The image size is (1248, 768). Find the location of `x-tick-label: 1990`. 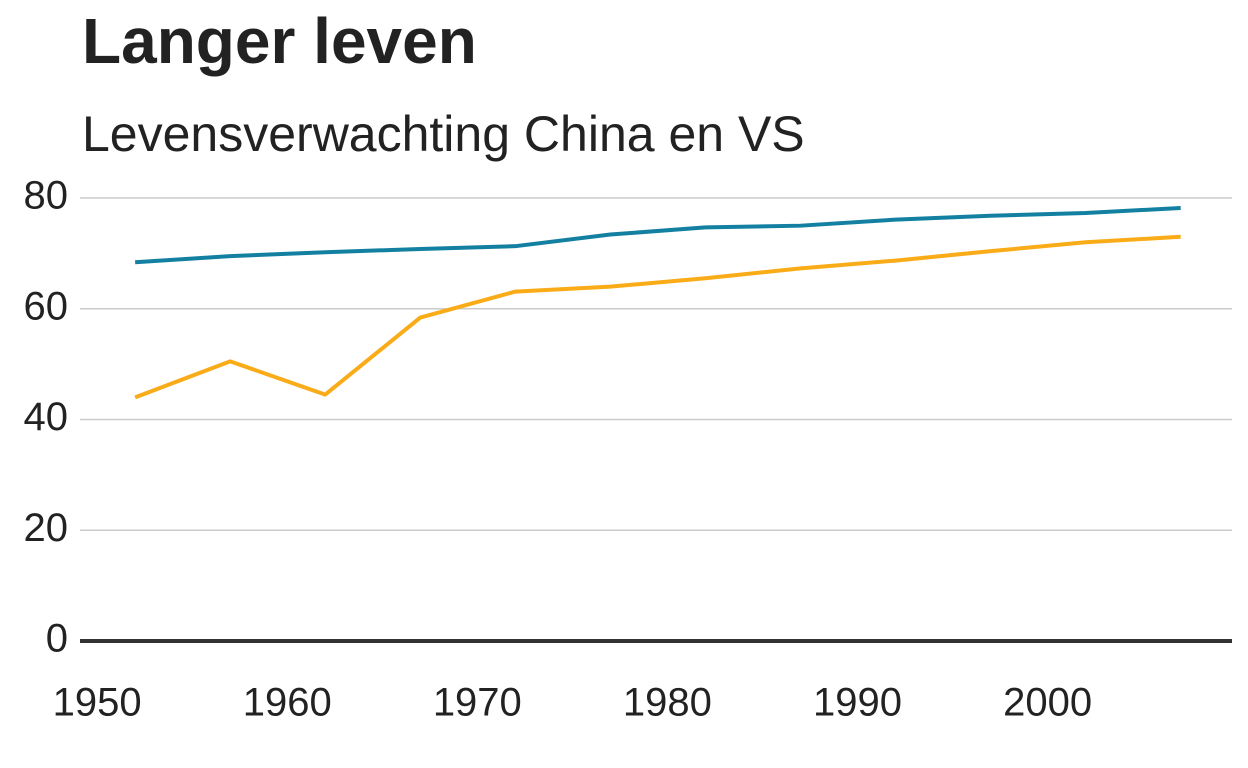

x-tick-label: 1990 is located at coordinates (857, 703).